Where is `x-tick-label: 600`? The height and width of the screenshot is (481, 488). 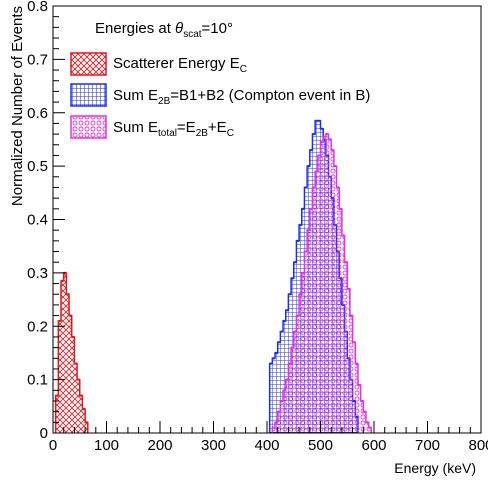
x-tick-label: 600 is located at coordinates (373, 445).